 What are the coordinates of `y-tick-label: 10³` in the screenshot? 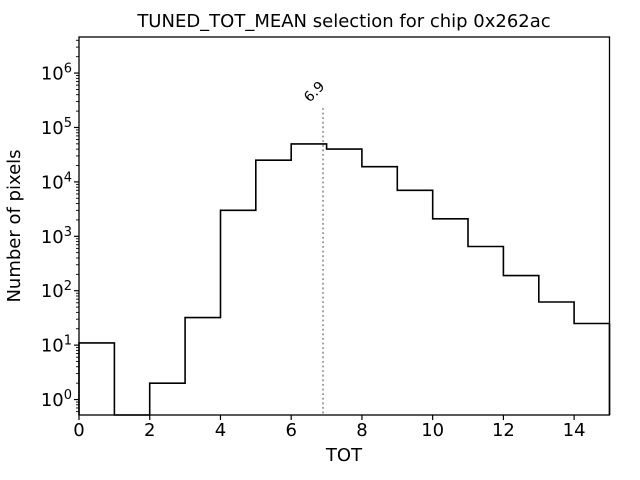 It's located at (56, 236).